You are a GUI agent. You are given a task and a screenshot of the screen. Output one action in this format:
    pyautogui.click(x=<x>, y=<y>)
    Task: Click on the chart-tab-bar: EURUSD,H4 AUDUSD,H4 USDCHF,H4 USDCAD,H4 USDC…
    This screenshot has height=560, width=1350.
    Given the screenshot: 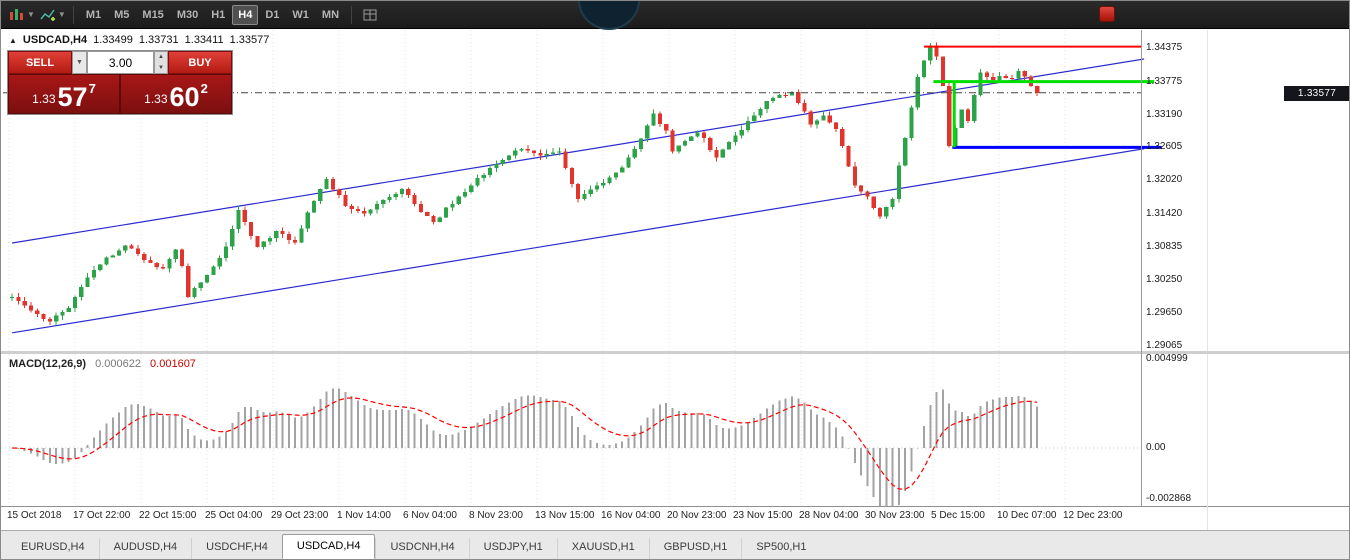 What is the action you would take?
    pyautogui.click(x=675, y=544)
    